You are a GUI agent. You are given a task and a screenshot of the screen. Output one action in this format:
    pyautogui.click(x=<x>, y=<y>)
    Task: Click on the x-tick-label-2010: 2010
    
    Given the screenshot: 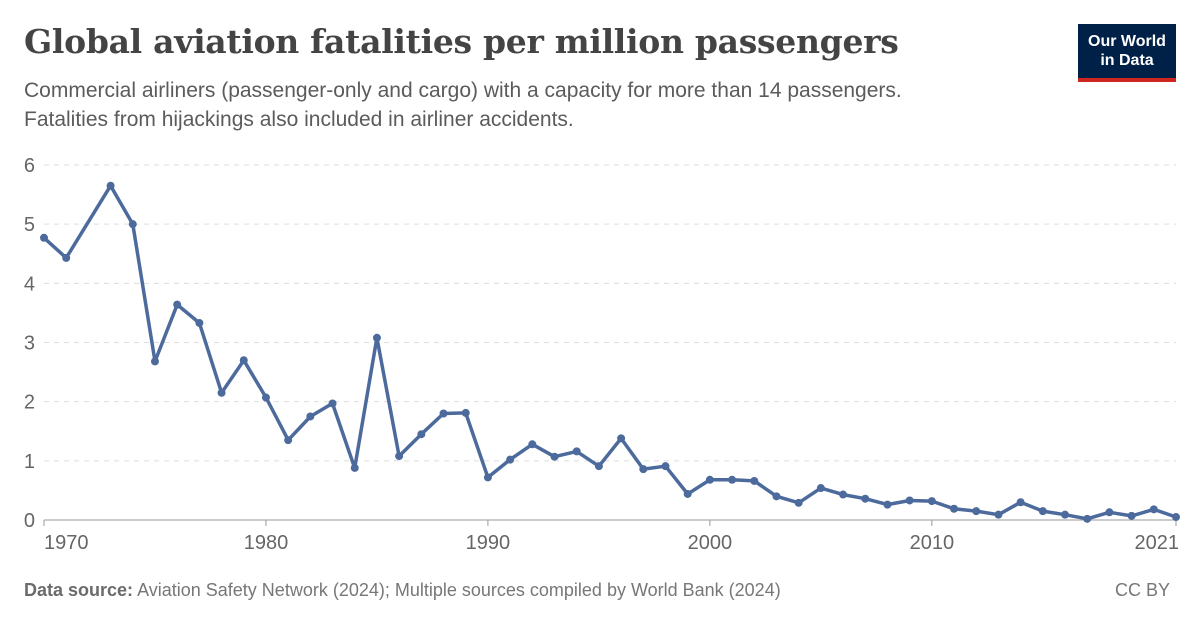 What is the action you would take?
    pyautogui.click(x=932, y=543)
    